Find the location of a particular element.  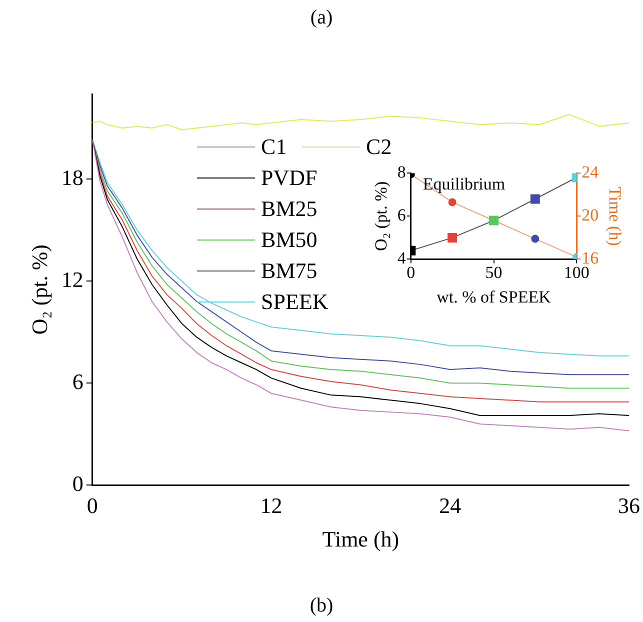

legend-label: BM75 is located at coordinates (289, 270).